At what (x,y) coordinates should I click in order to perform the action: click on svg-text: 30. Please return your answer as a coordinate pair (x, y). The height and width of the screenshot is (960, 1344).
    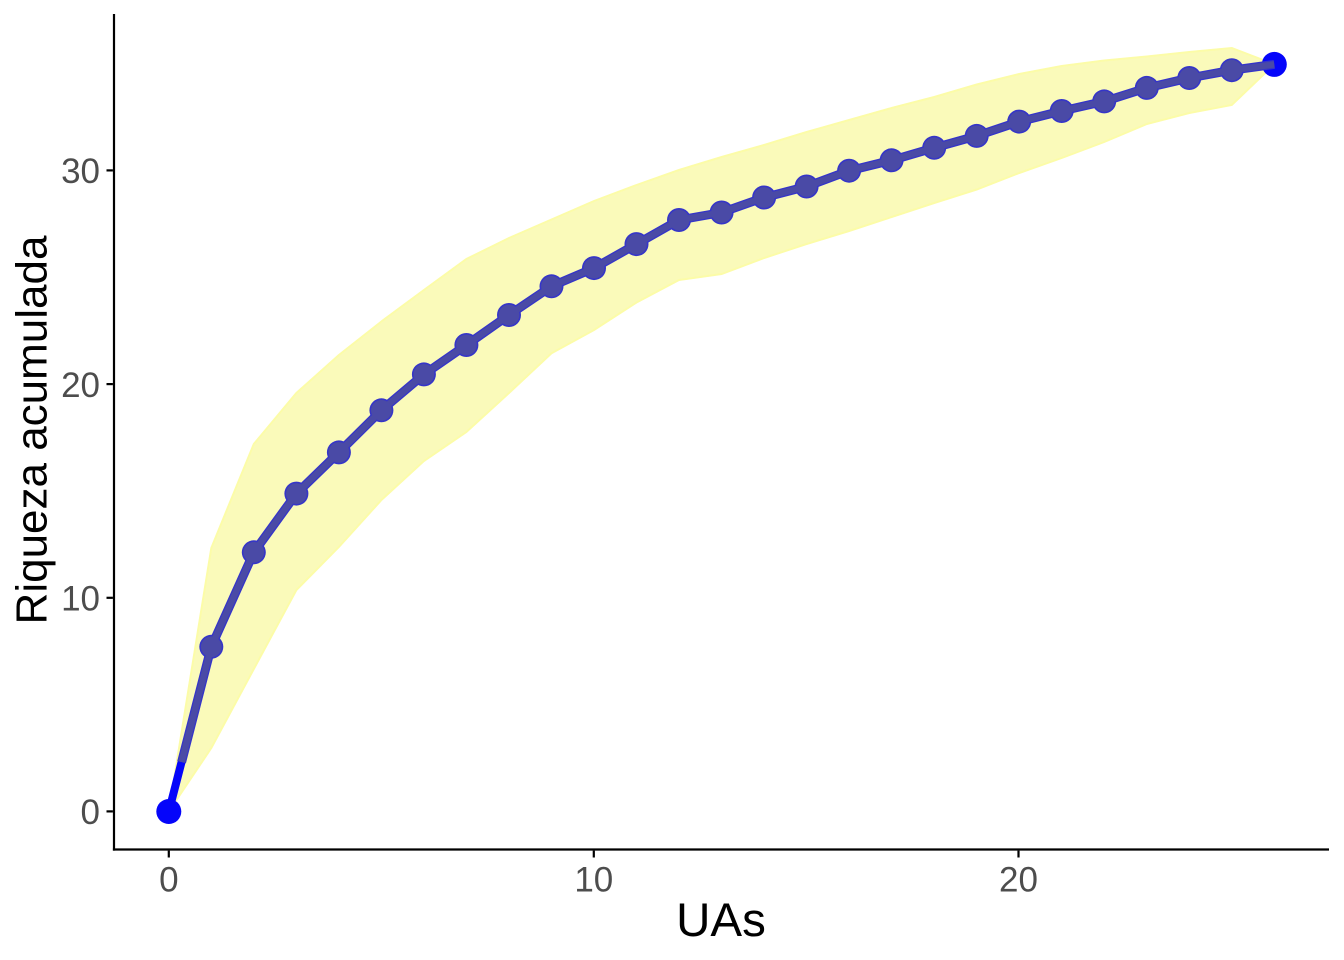
    Looking at the image, I should click on (80, 171).